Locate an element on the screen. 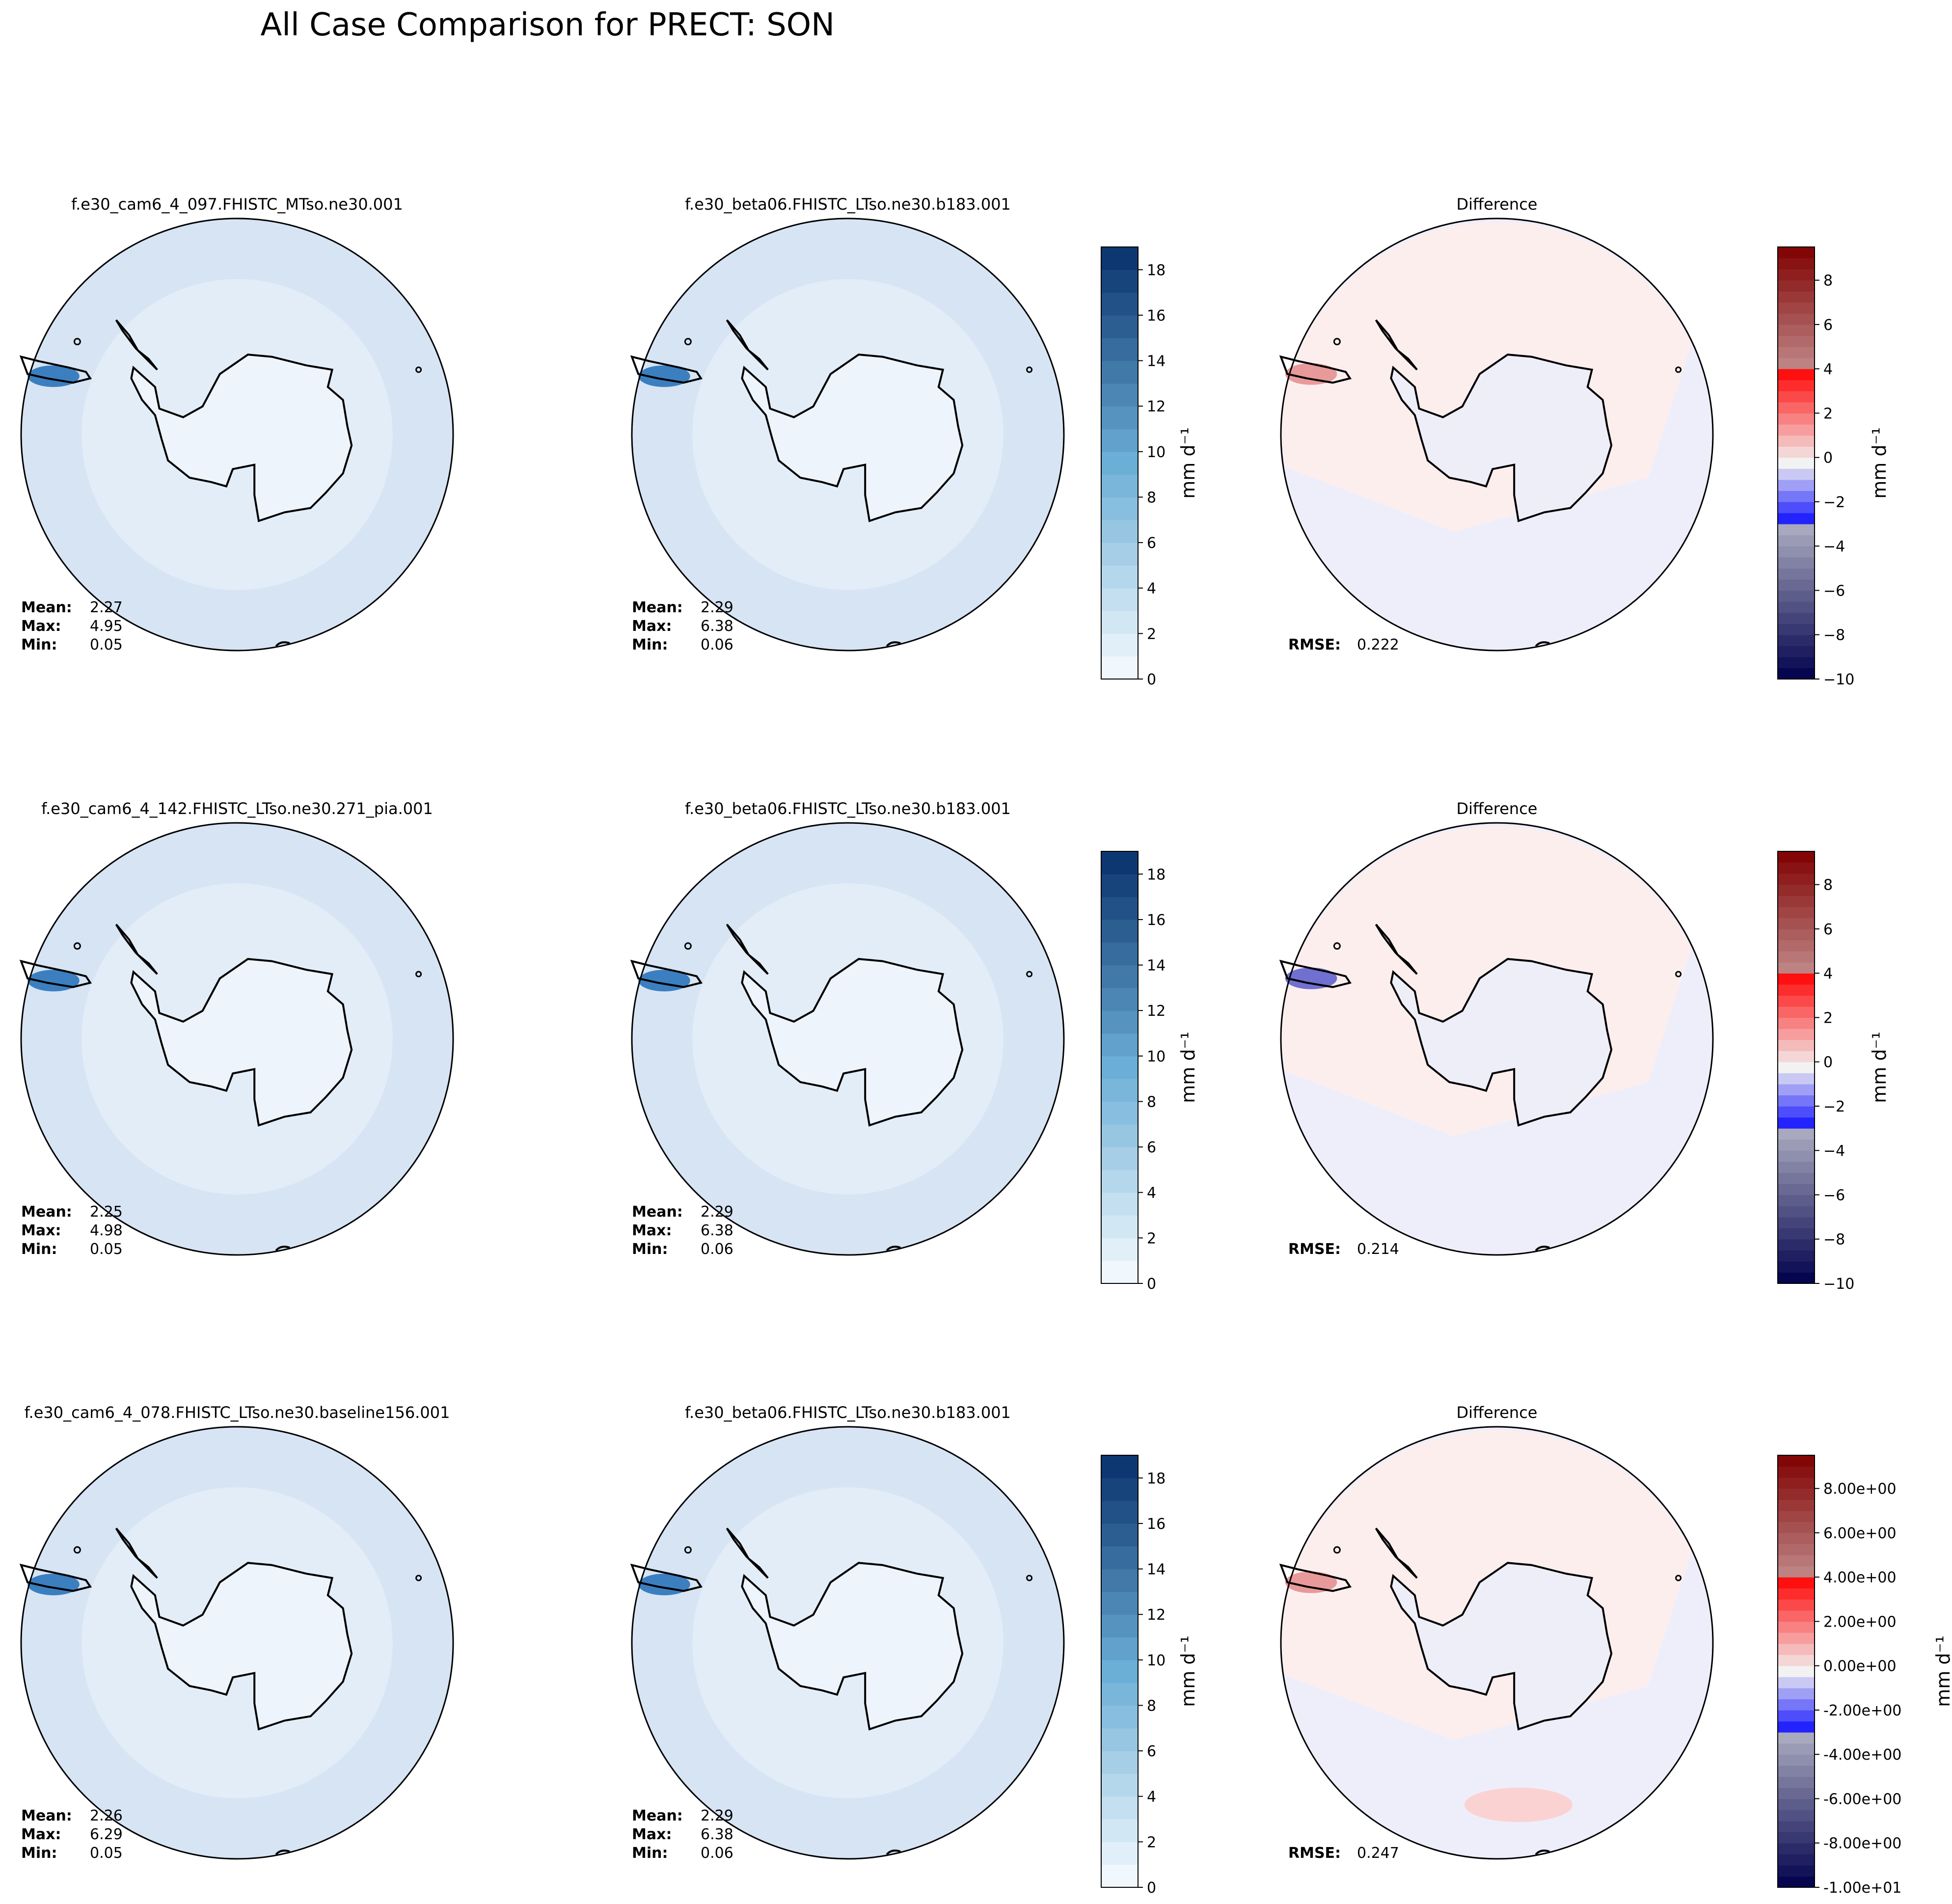 The image size is (1952, 1904). colorbar-tick-label: 10 is located at coordinates (1156, 1056).